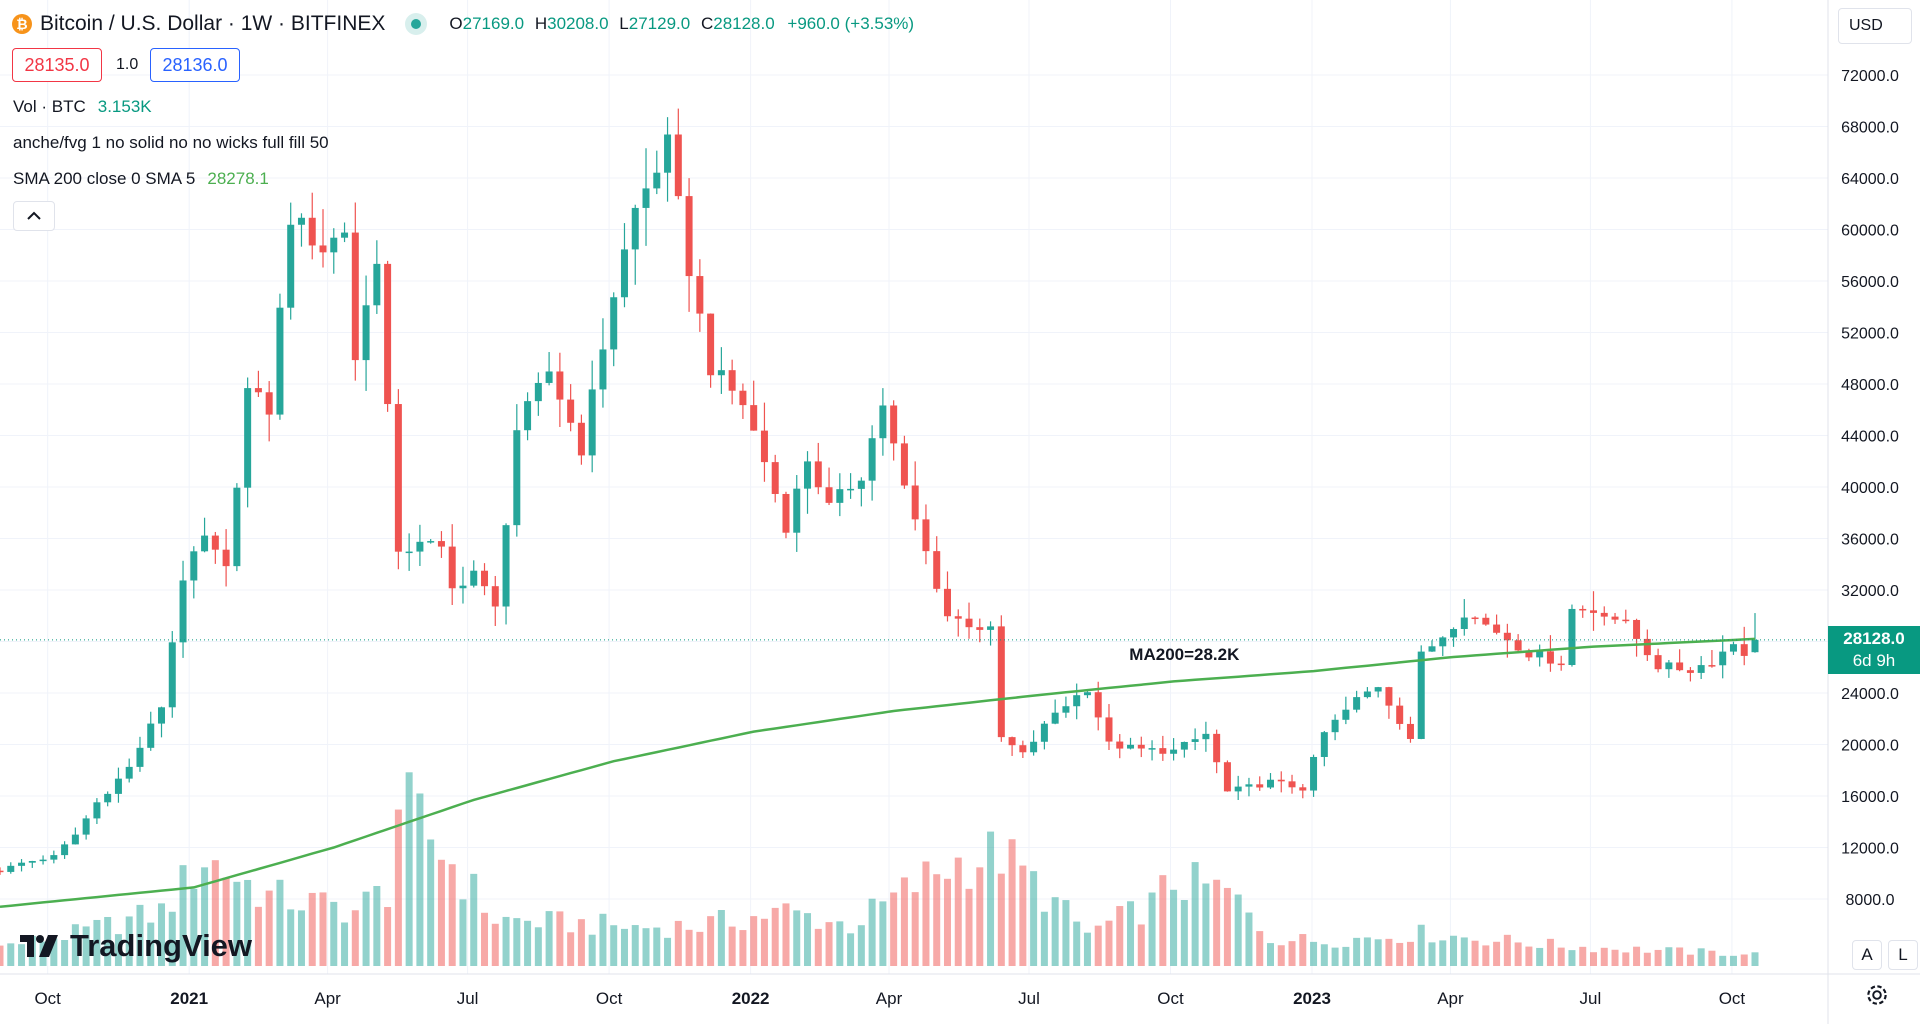 The height and width of the screenshot is (1024, 1920). Describe the element at coordinates (1870, 900) in the screenshot. I see `price-tick-label: 8000.0` at that location.